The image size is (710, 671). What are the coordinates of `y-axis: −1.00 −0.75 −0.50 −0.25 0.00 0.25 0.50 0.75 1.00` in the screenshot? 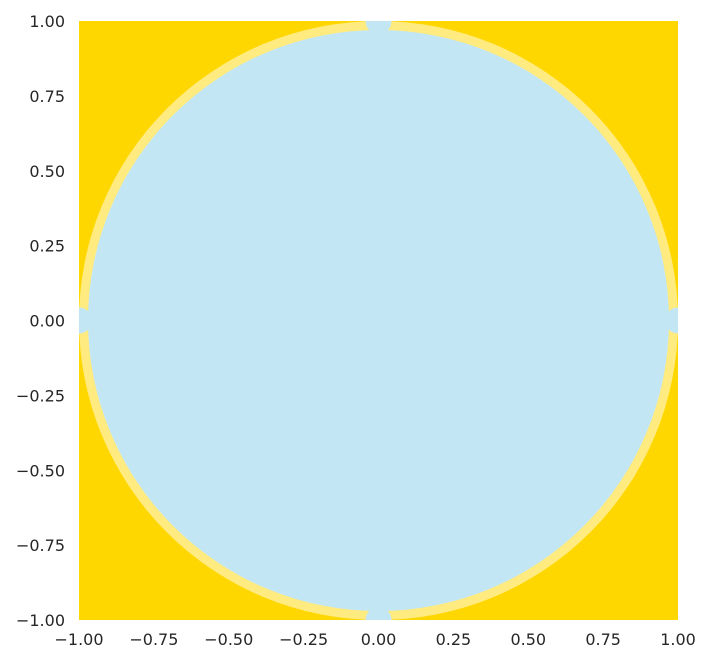 It's located at (40, 321).